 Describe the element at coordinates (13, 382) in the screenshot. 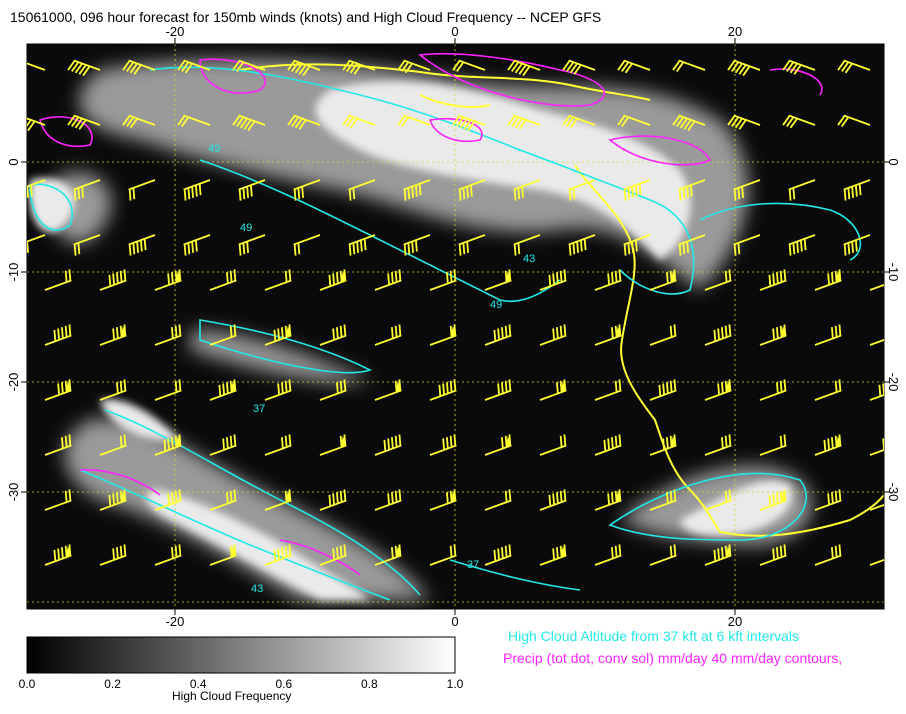

I see `lat-label: -20` at that location.